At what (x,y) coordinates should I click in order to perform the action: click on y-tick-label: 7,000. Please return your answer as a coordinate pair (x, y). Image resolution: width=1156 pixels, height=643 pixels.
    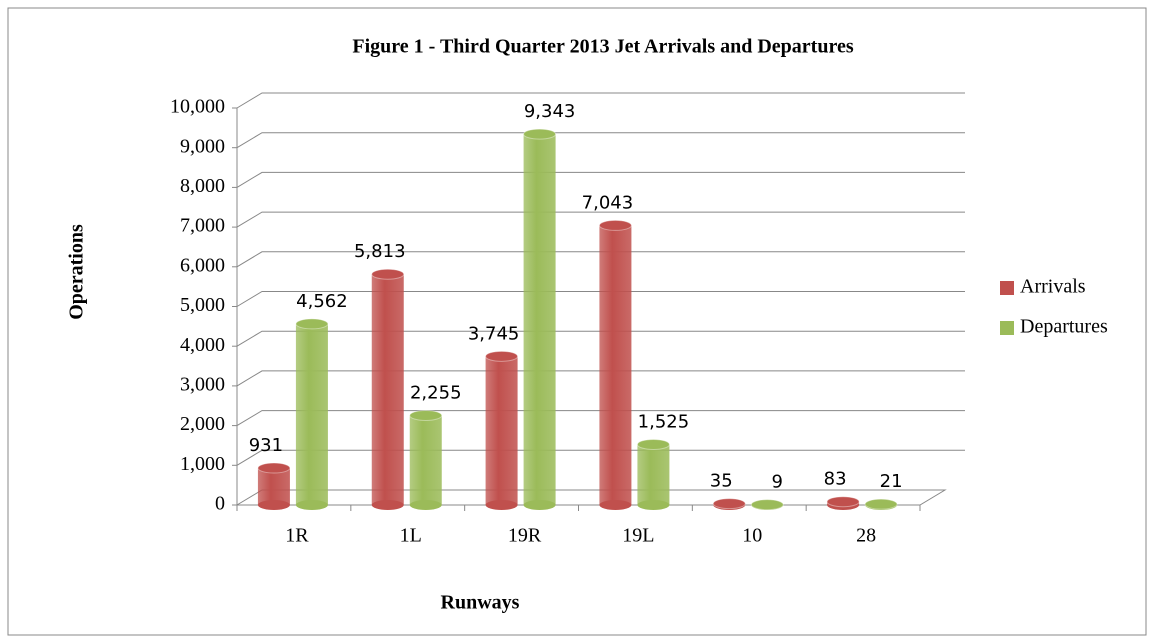
    Looking at the image, I should click on (202, 226).